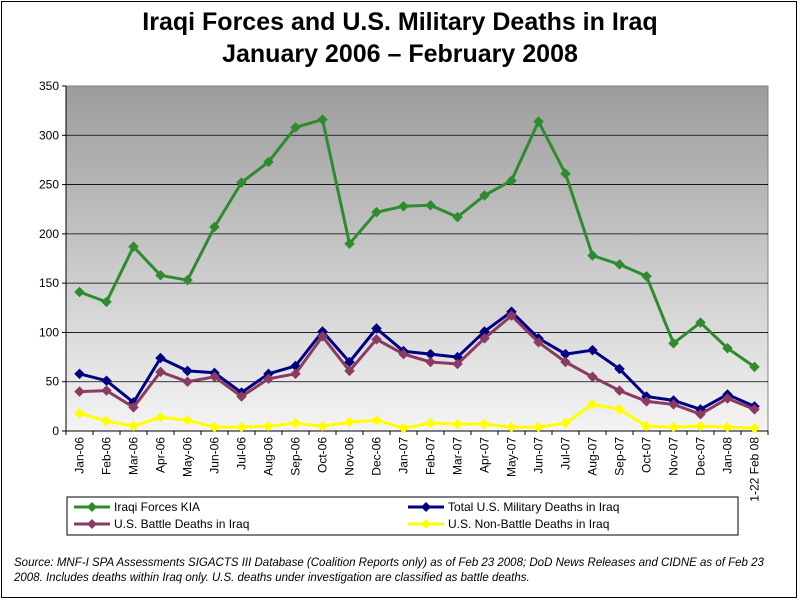 The height and width of the screenshot is (601, 800). Describe the element at coordinates (539, 455) in the screenshot. I see `x-tick-label: Jun-07` at that location.